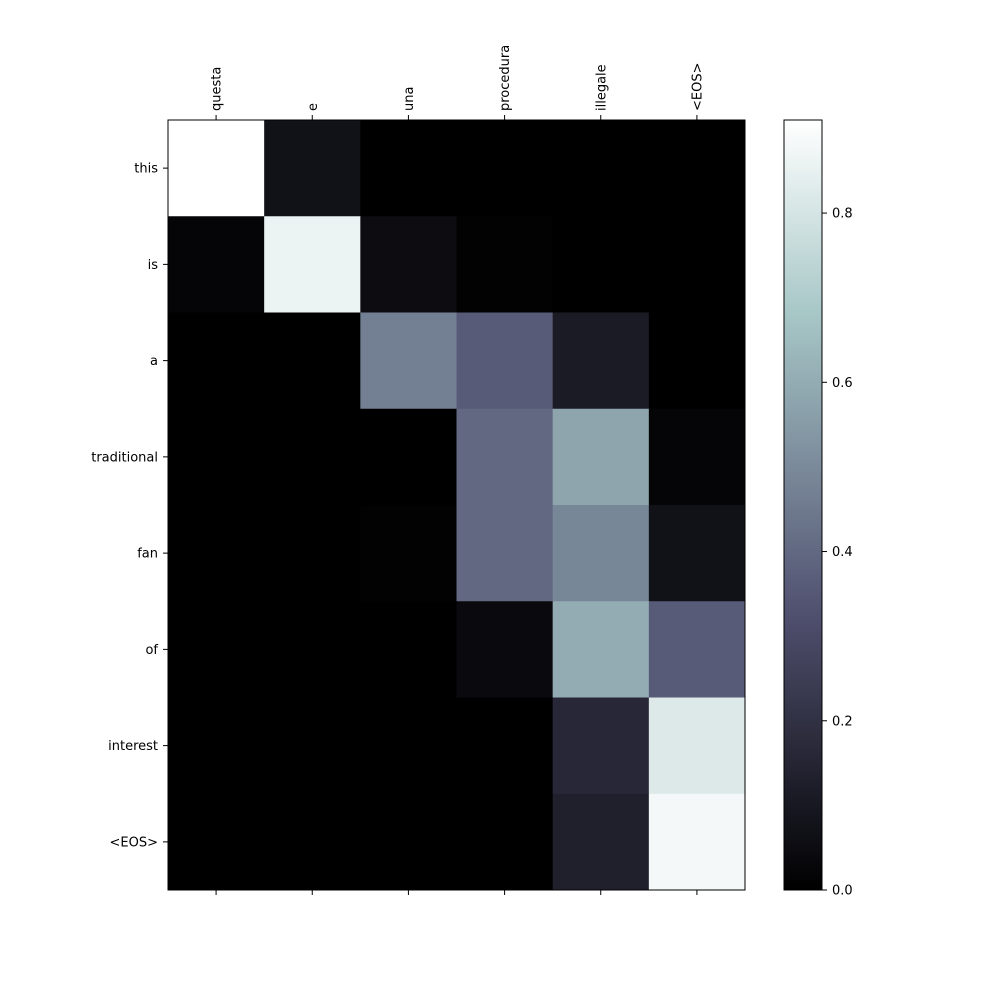  What do you see at coordinates (842, 552) in the screenshot?
I see `colorbar-tick-label: 0.4` at bounding box center [842, 552].